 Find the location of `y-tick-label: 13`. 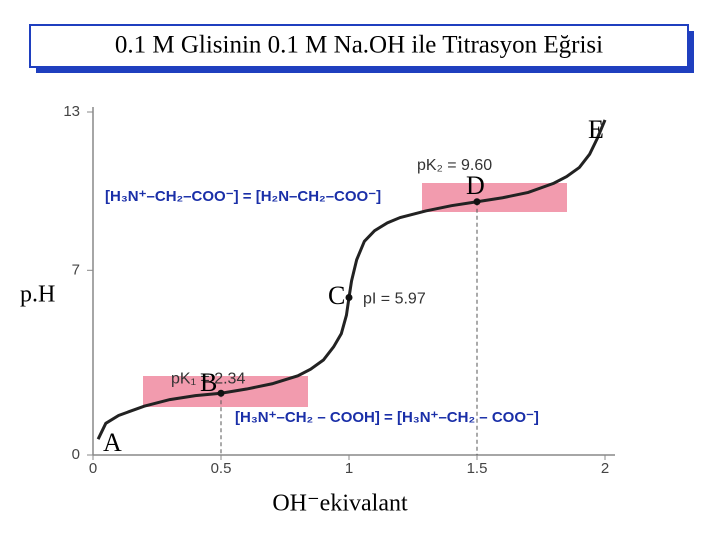

y-tick-label: 13 is located at coordinates (71, 111).